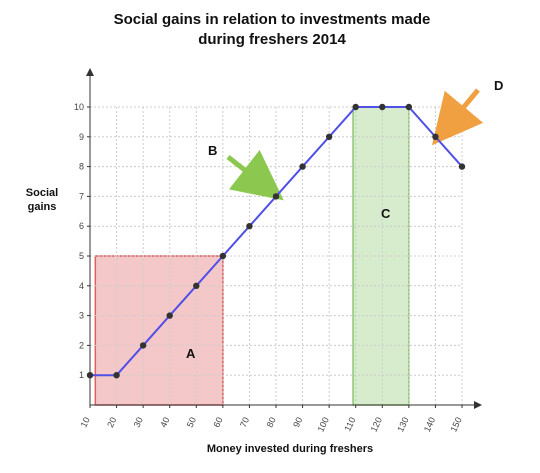 This screenshot has width=540, height=473. Describe the element at coordinates (323, 425) in the screenshot. I see `x-tick-label: 100` at that location.